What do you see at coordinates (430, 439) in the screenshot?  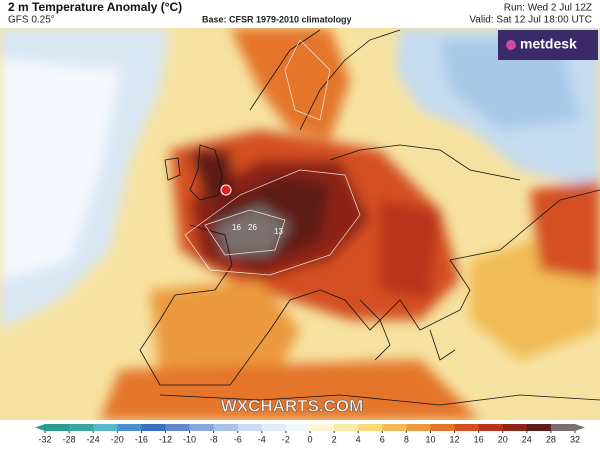 I see `colorbar-label: 10` at bounding box center [430, 439].